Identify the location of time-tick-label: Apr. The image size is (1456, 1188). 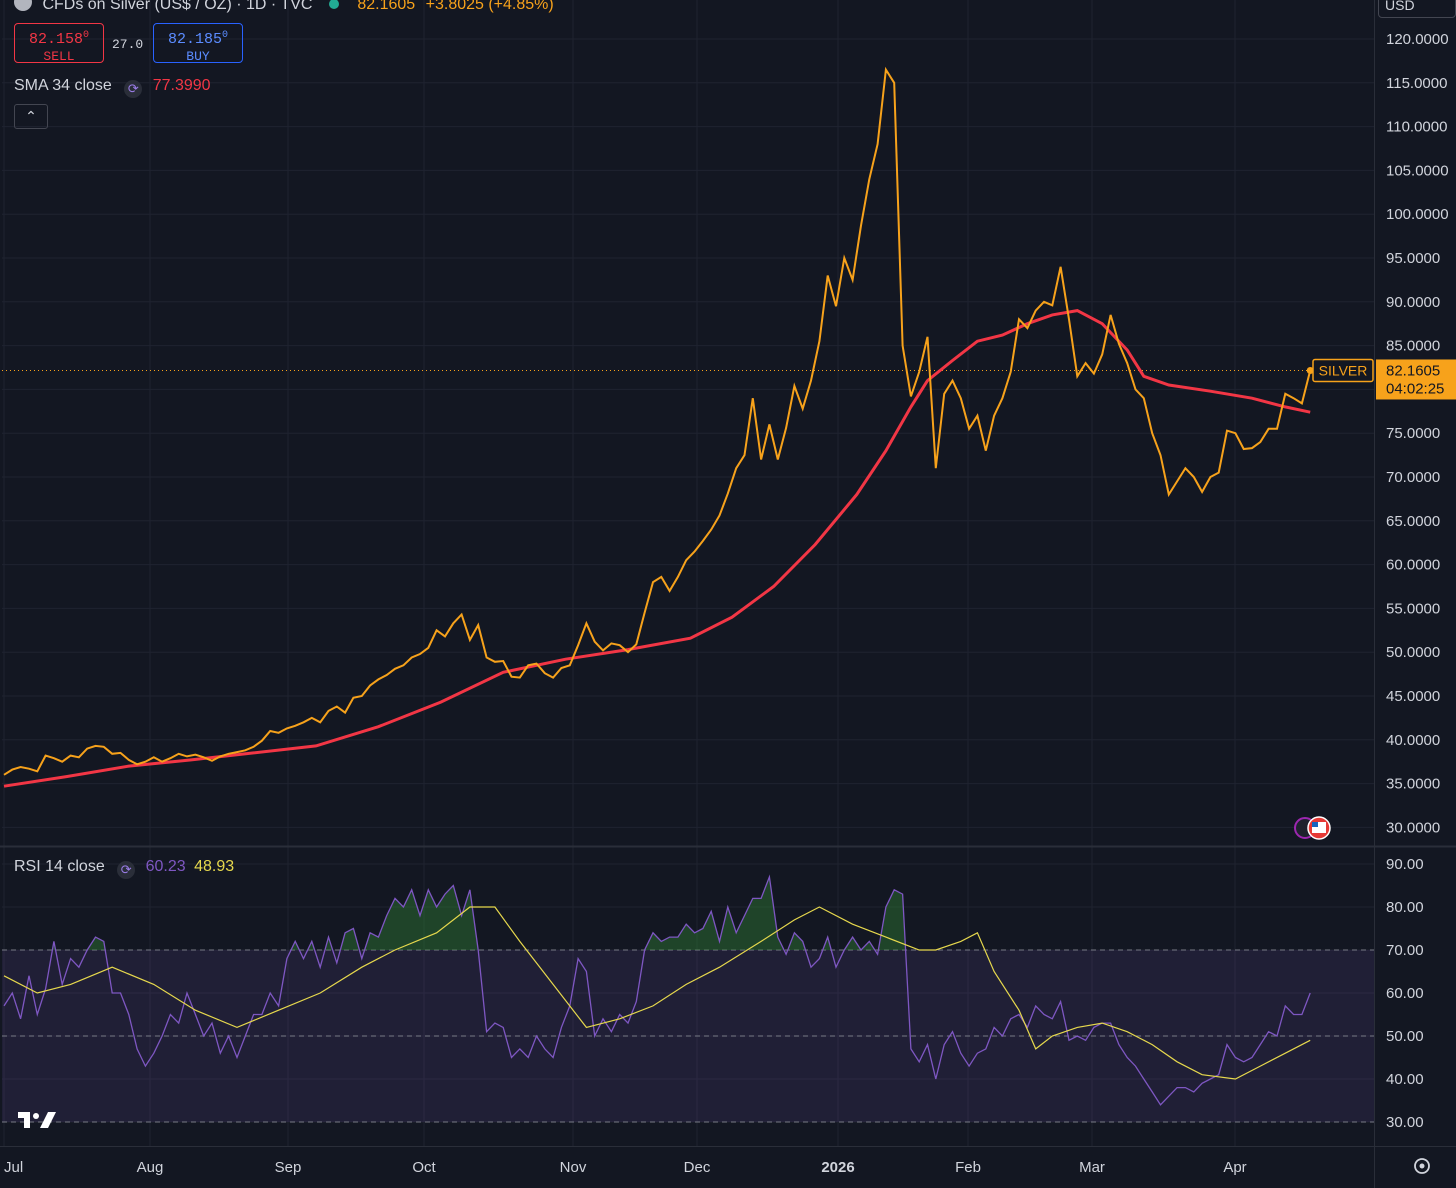
(1234, 1167).